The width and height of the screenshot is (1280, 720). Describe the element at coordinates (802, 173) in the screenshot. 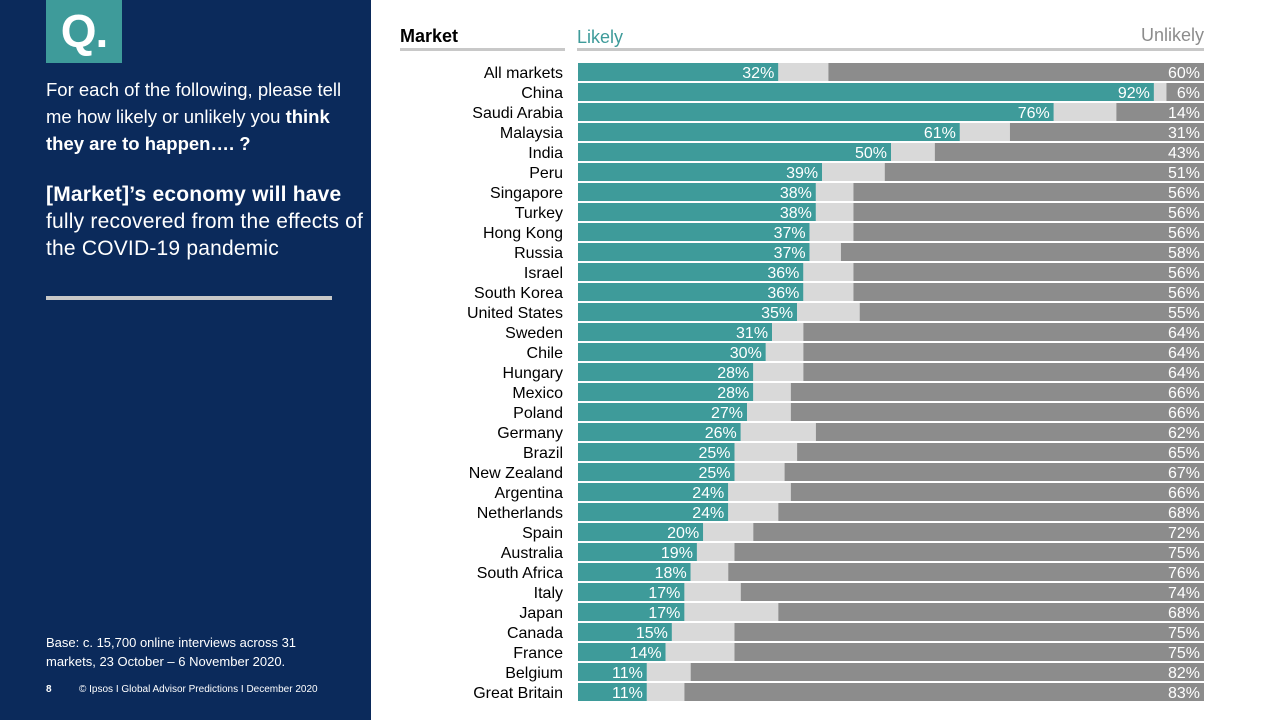

I see `data-label-likely: 39%` at that location.